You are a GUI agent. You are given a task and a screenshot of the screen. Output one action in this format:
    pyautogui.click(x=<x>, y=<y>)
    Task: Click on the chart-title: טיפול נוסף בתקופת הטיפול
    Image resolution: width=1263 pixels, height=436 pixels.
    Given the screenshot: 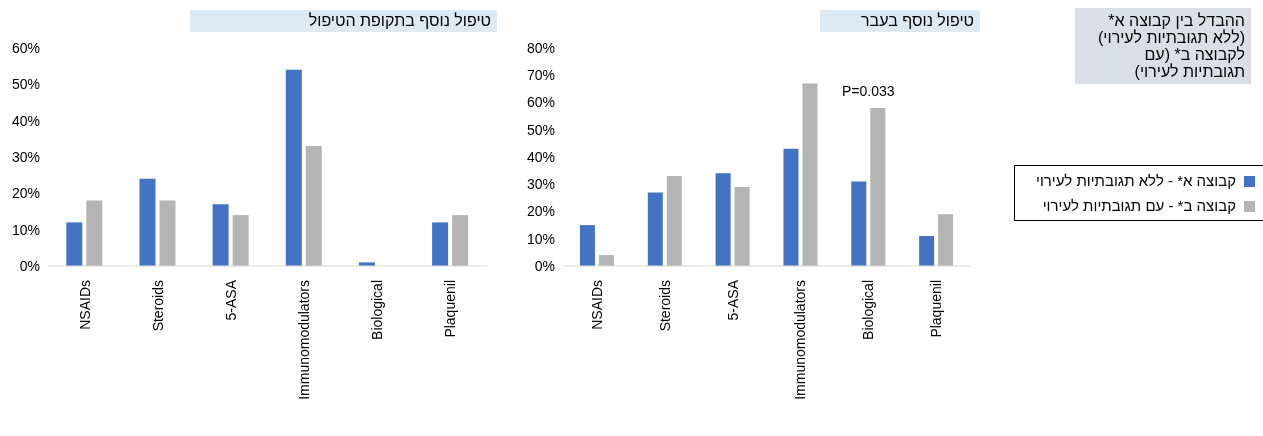 What is the action you would take?
    pyautogui.click(x=343, y=21)
    